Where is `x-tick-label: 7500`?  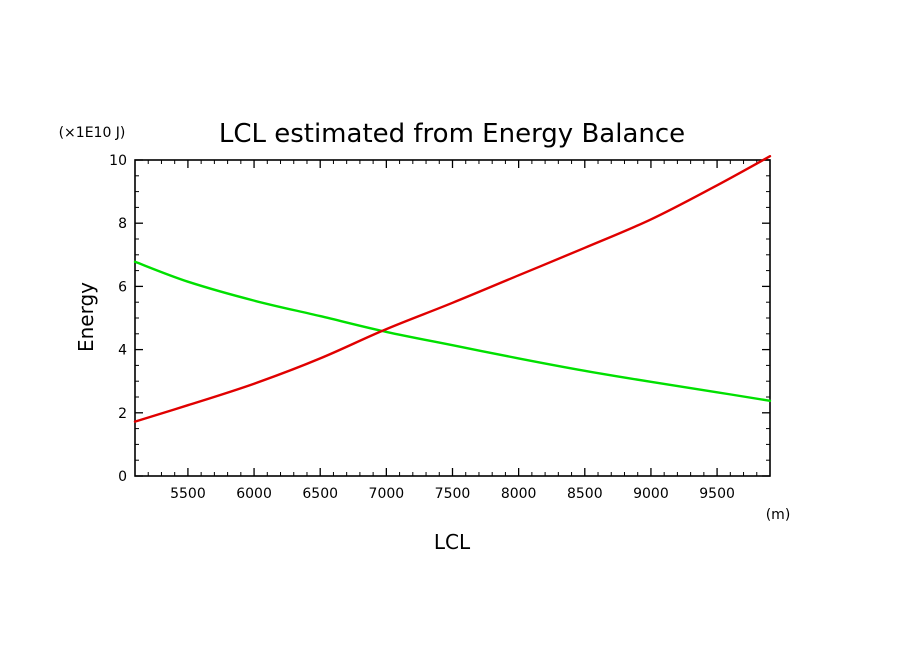
x-tick-label: 7500 is located at coordinates (453, 494).